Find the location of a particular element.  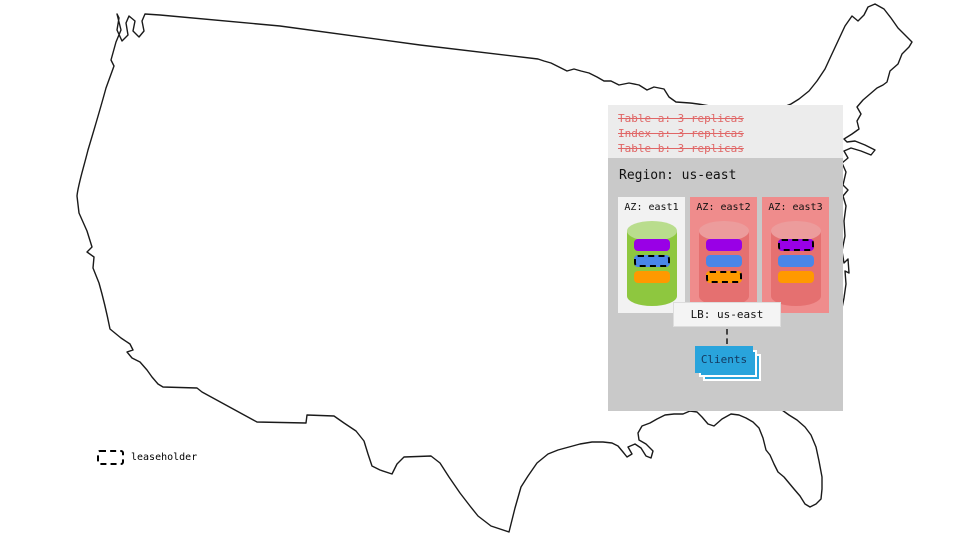

db-node-east1 is located at coordinates (651, 264).